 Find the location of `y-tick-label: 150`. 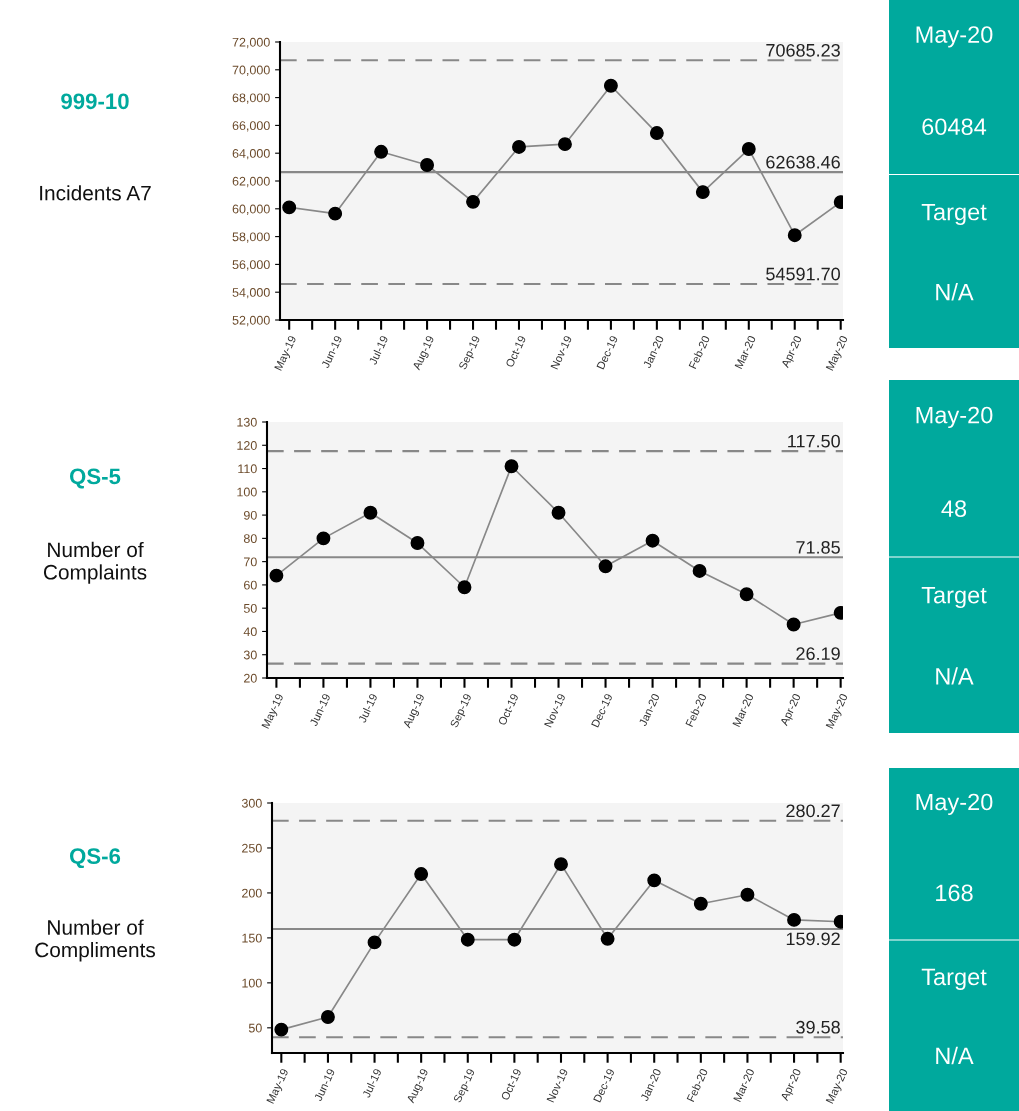

y-tick-label: 150 is located at coordinates (252, 938).